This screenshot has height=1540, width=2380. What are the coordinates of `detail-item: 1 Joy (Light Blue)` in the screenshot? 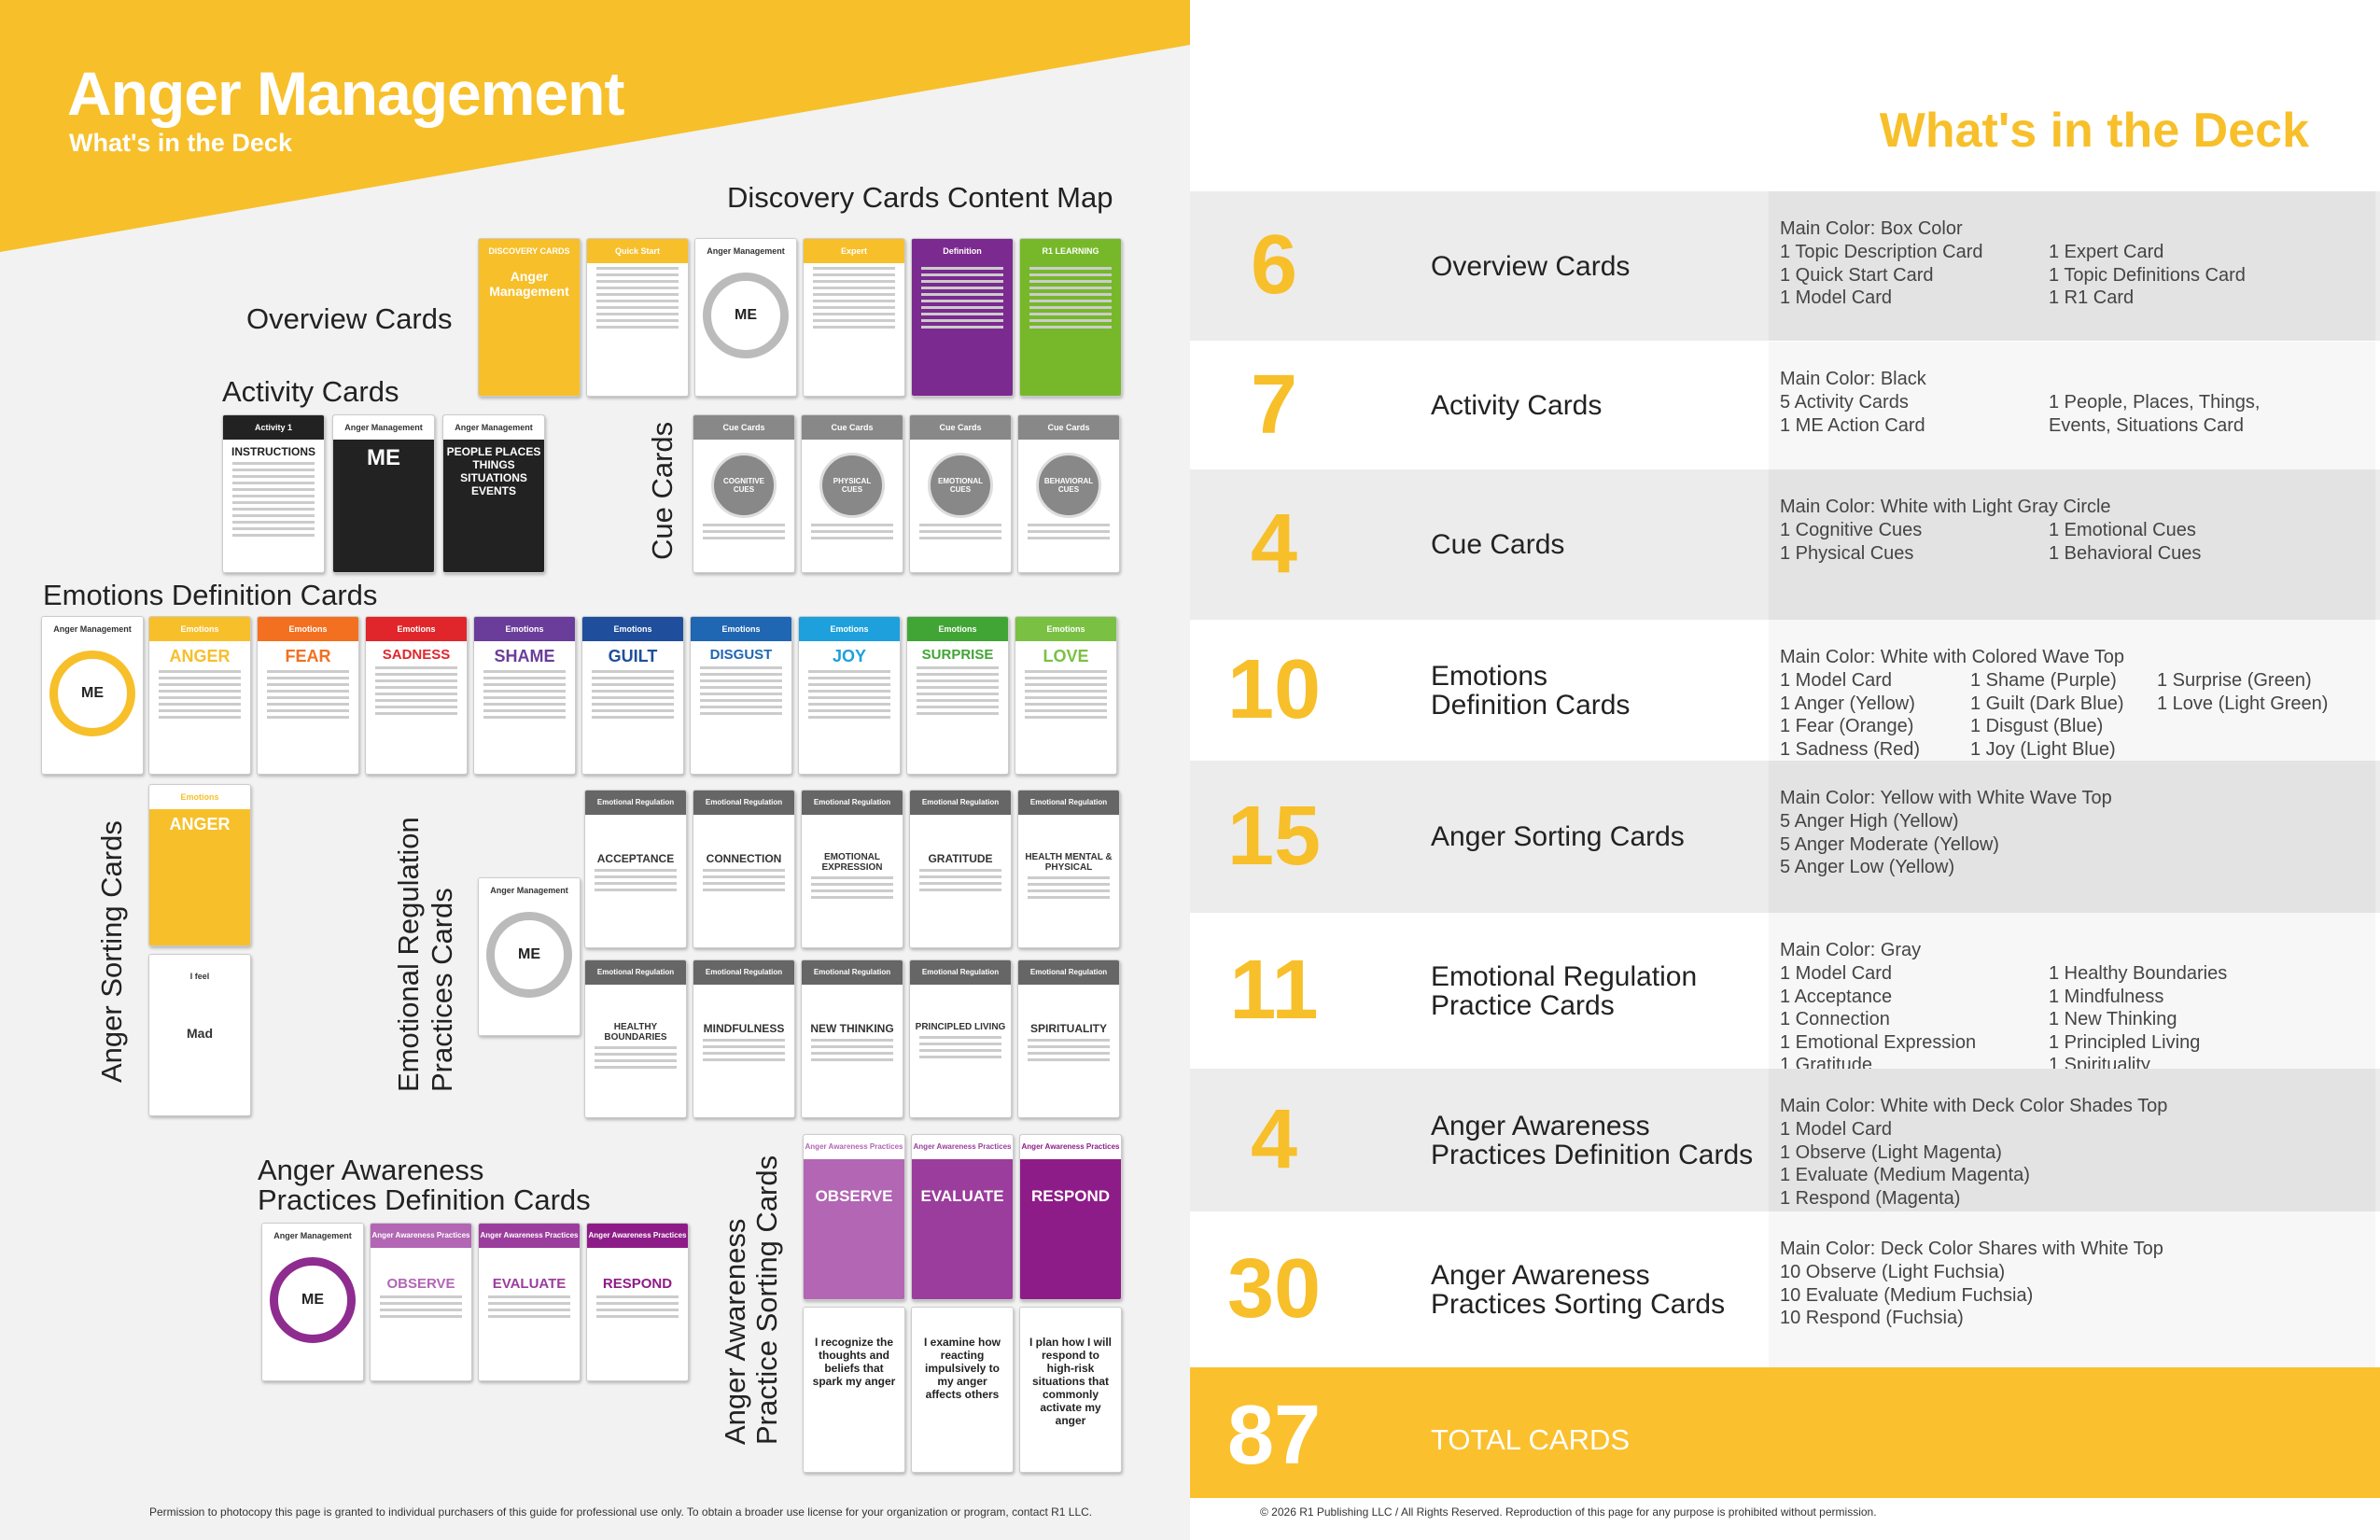 It's located at (2043, 749).